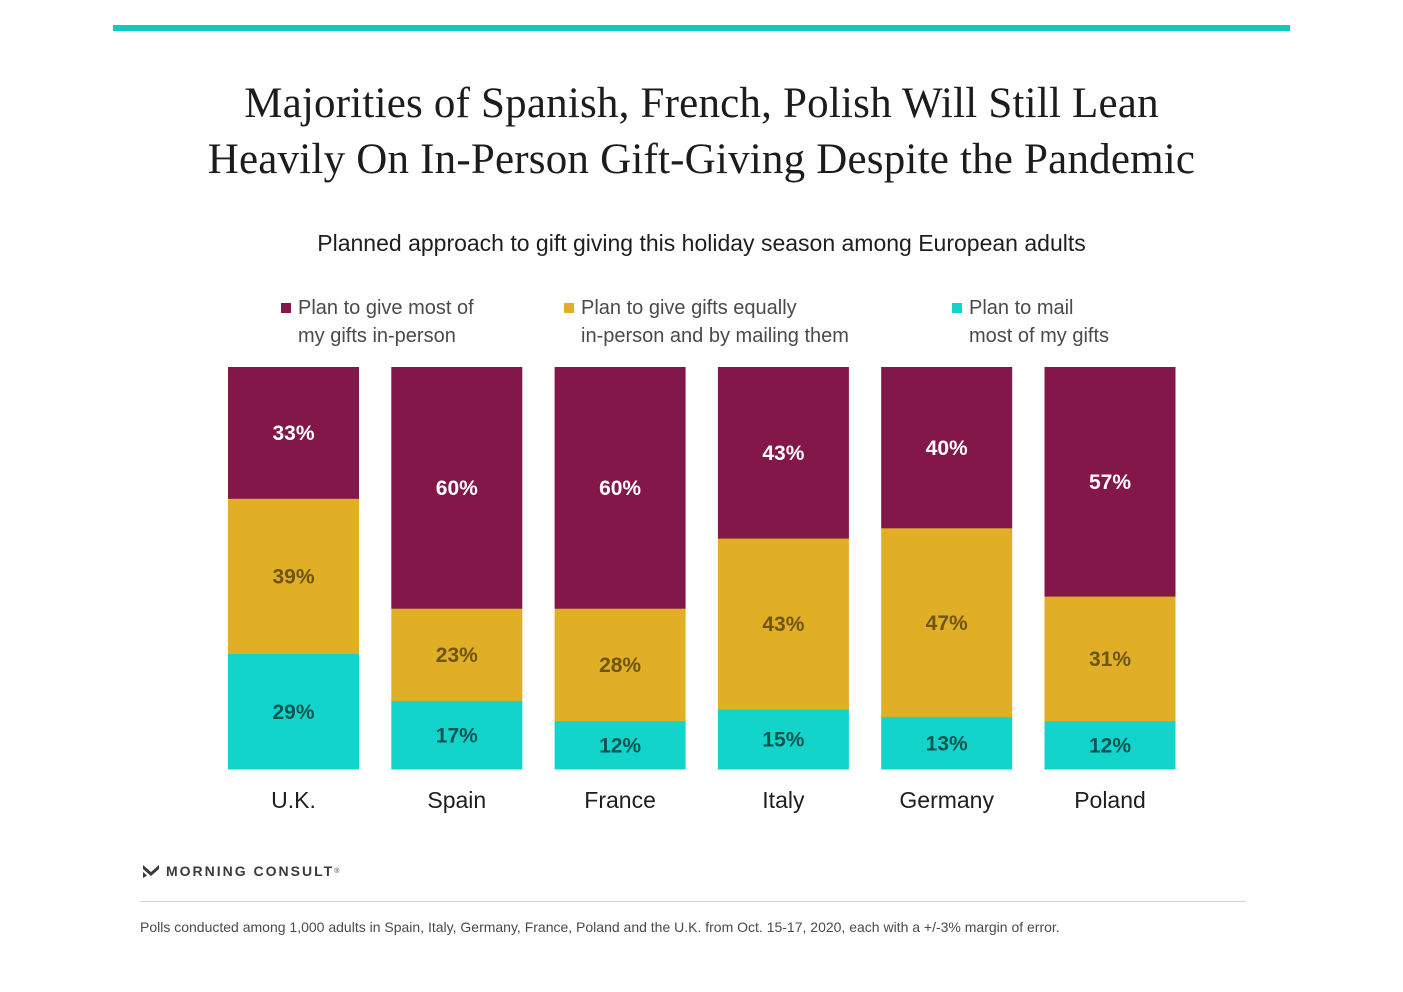 Image resolution: width=1403 pixels, height=992 pixels. I want to click on top-accent-rule, so click(701, 28).